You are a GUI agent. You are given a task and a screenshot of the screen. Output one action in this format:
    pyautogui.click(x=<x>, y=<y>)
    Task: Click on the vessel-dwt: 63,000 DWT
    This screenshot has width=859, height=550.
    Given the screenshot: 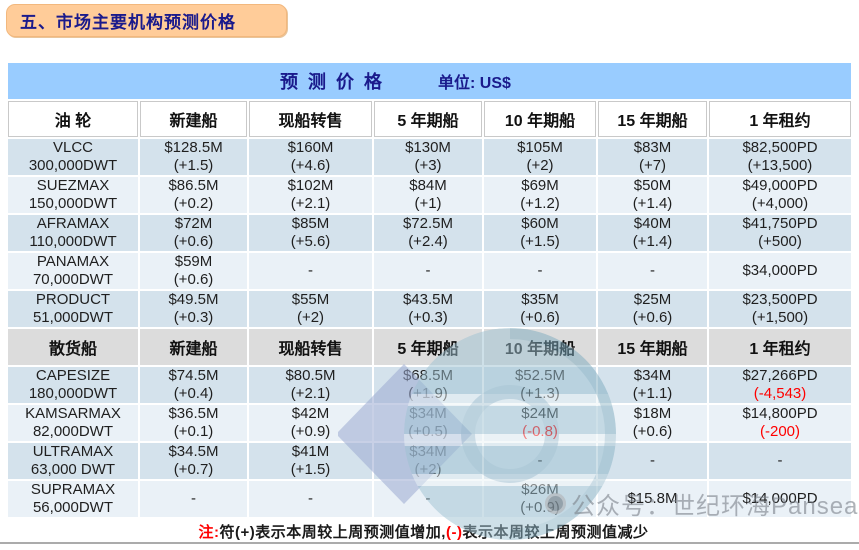 What is the action you would take?
    pyautogui.click(x=73, y=469)
    